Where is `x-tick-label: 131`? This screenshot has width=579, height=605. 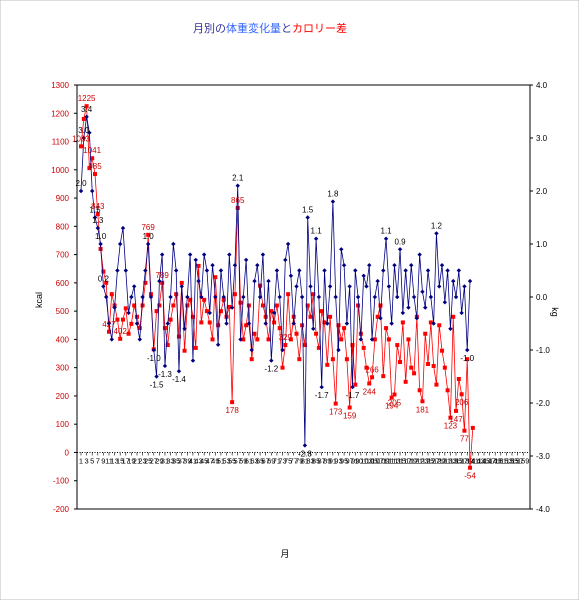 x-tick-label: 131 is located at coordinates (445, 460).